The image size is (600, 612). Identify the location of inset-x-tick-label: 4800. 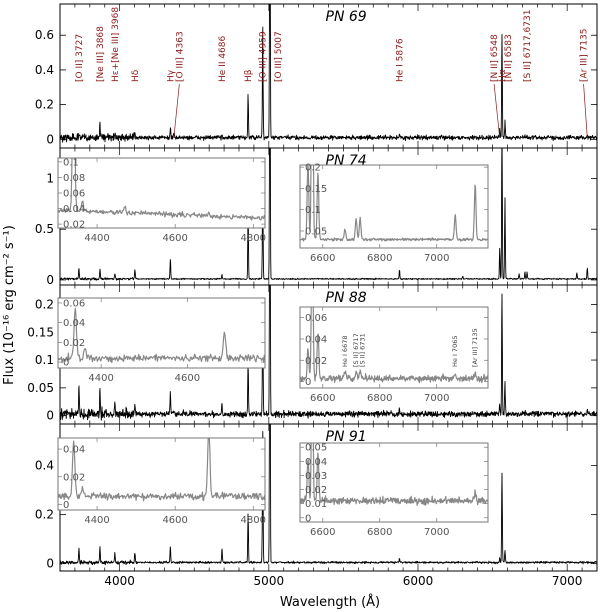
(253, 238).